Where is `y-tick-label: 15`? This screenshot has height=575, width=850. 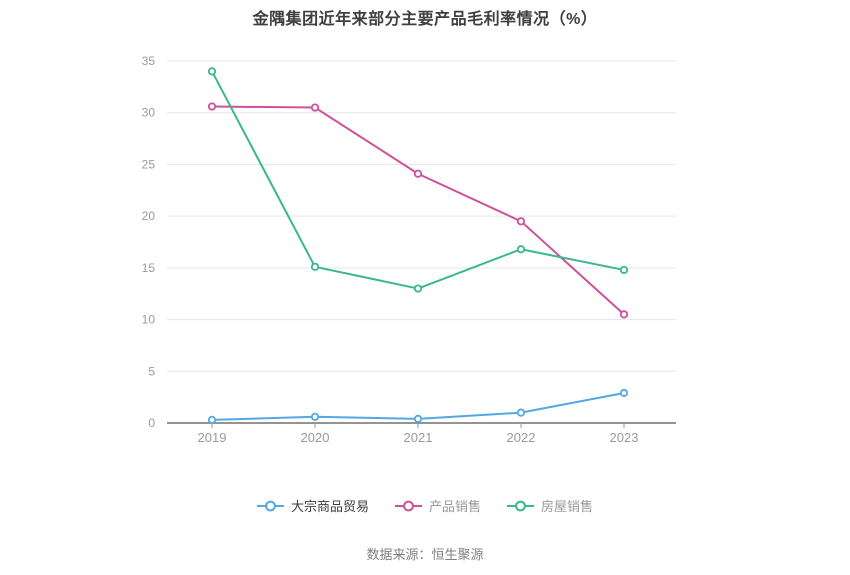
y-tick-label: 15 is located at coordinates (149, 268).